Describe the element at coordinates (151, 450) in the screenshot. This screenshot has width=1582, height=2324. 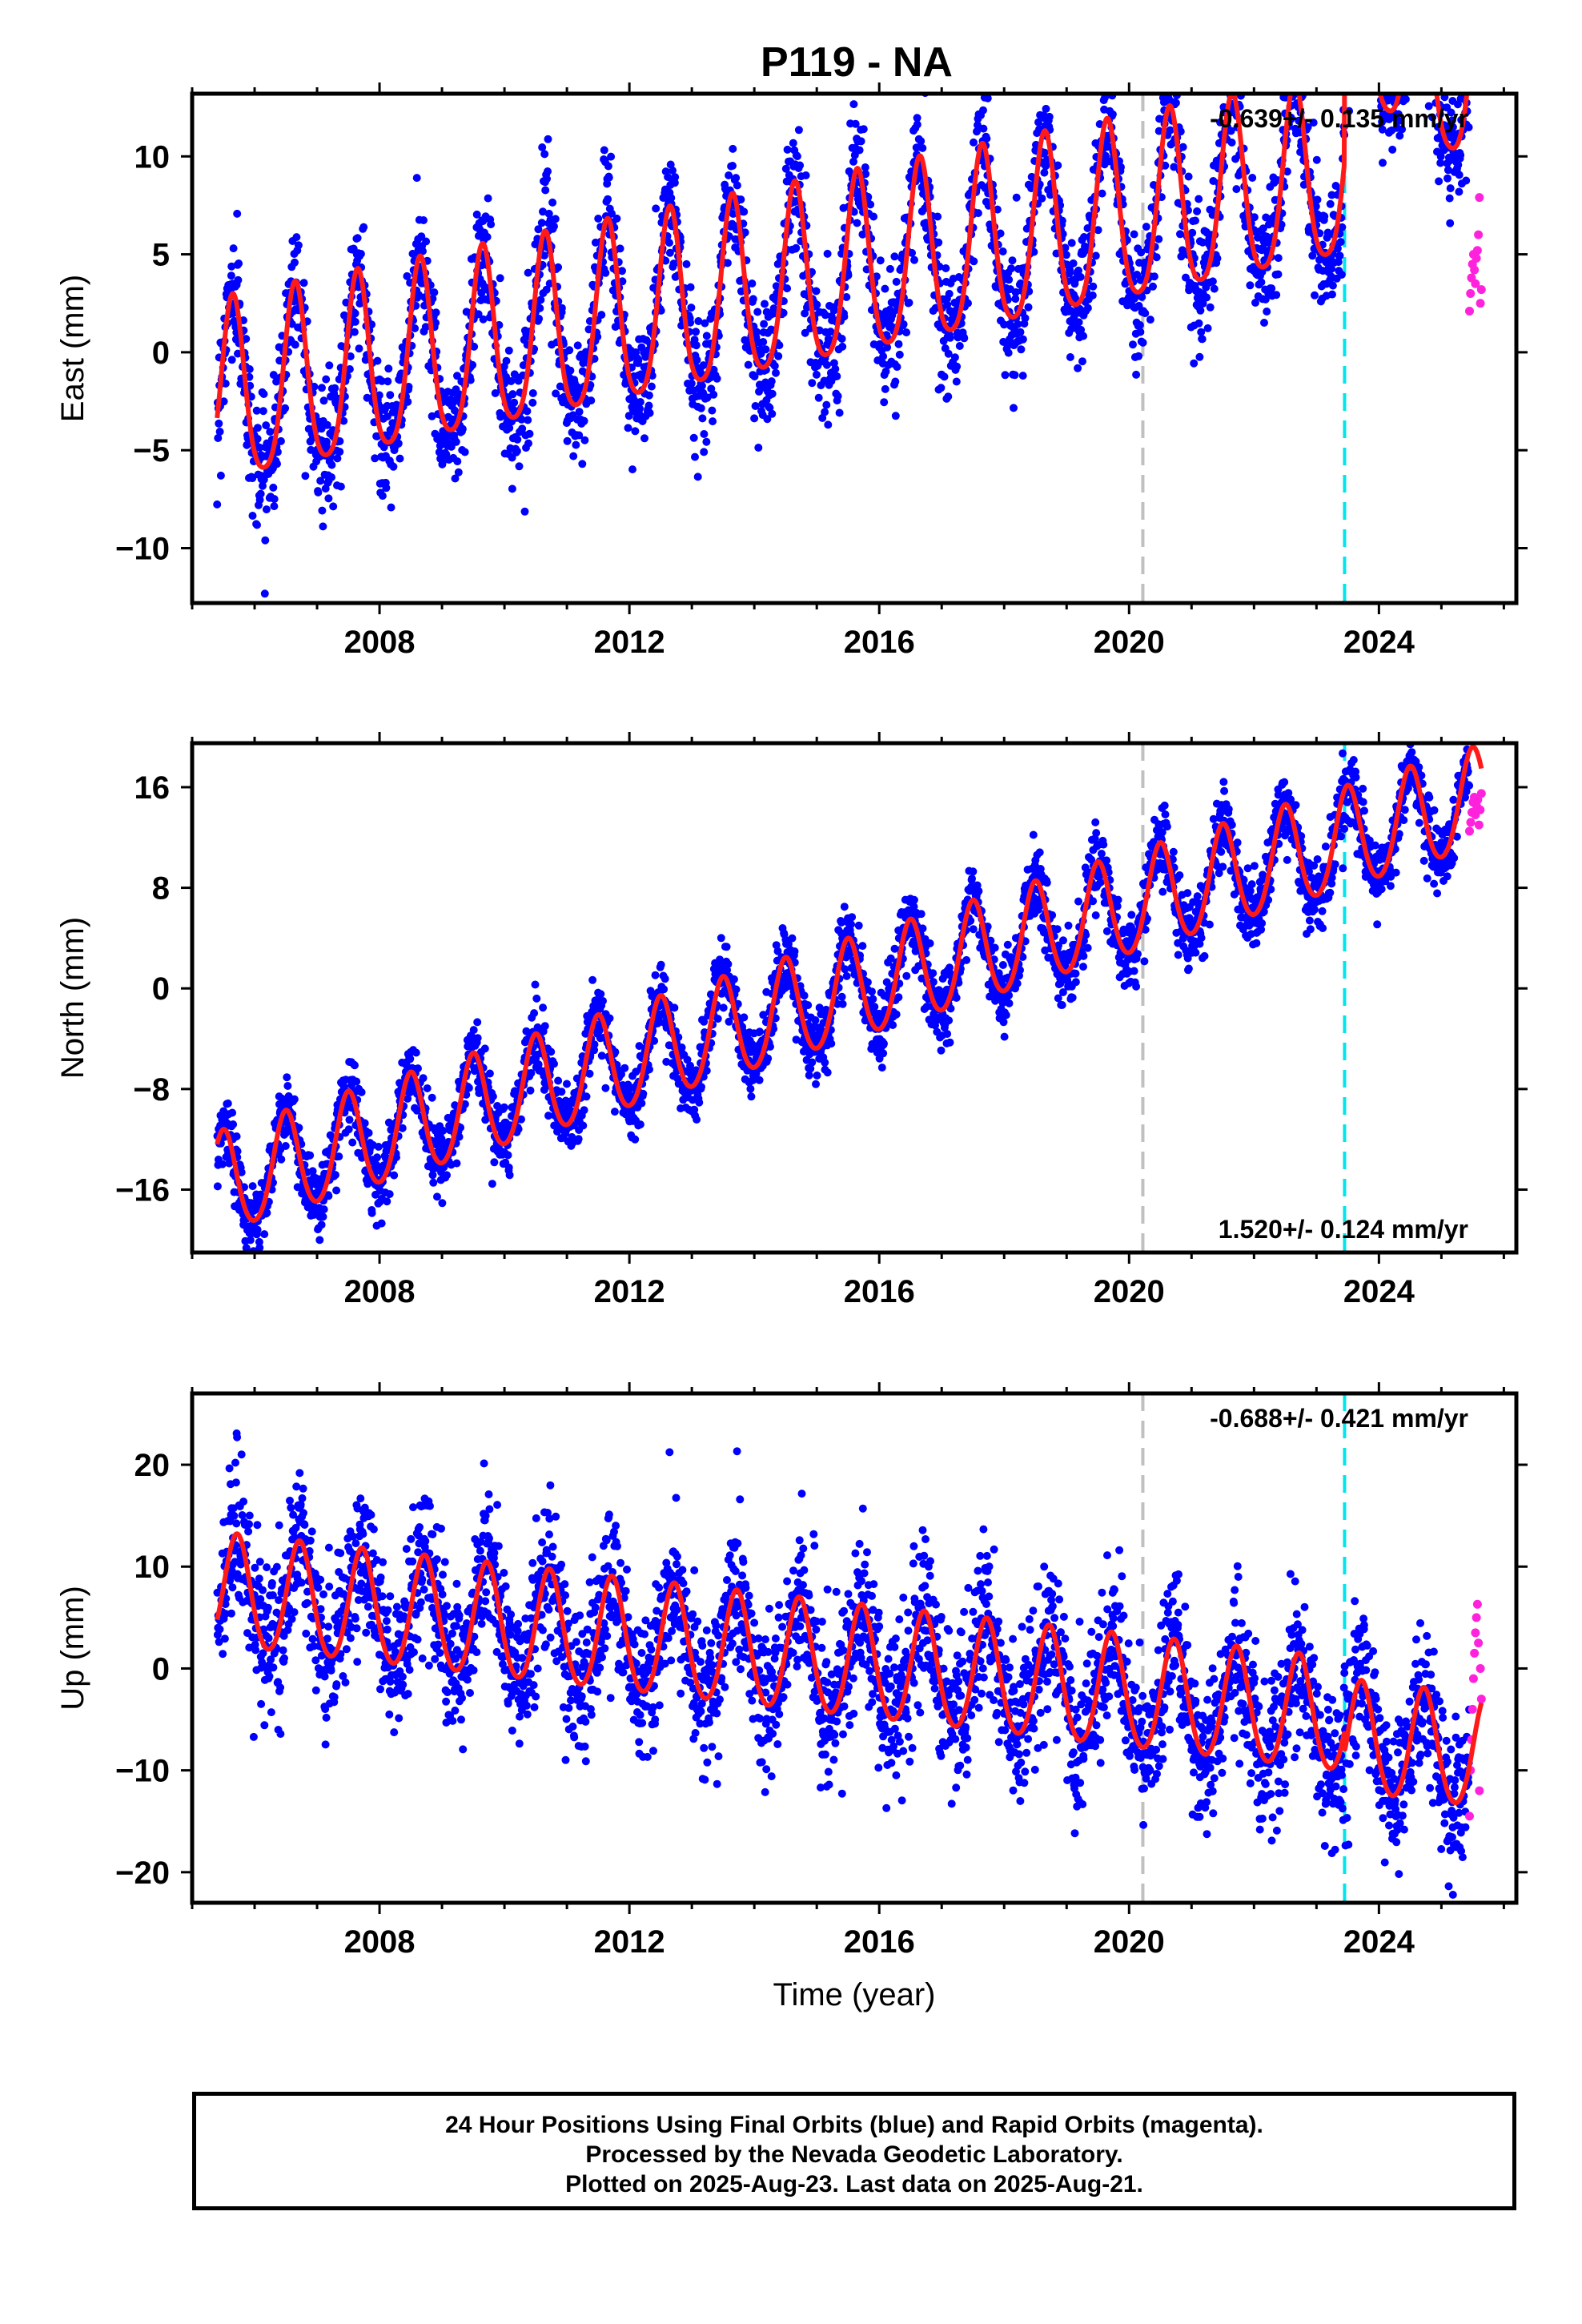
I see `y-tick-label: −5` at that location.